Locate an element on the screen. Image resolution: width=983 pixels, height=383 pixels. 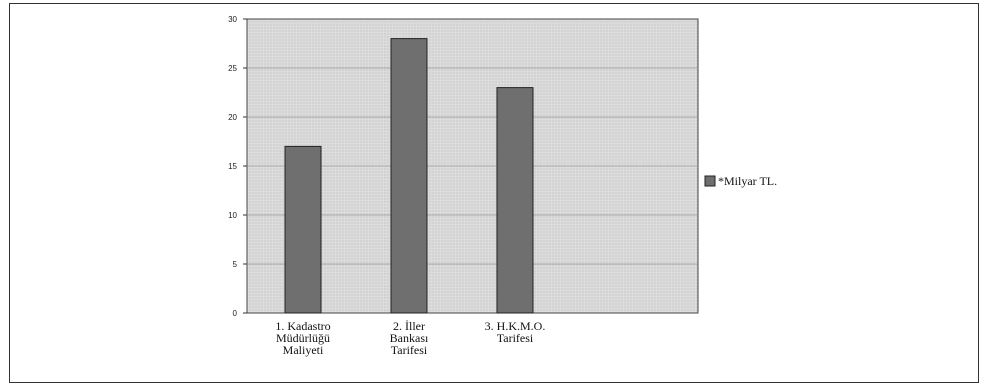
x-category-label-line: 3. H.K.M.O. is located at coordinates (515, 326).